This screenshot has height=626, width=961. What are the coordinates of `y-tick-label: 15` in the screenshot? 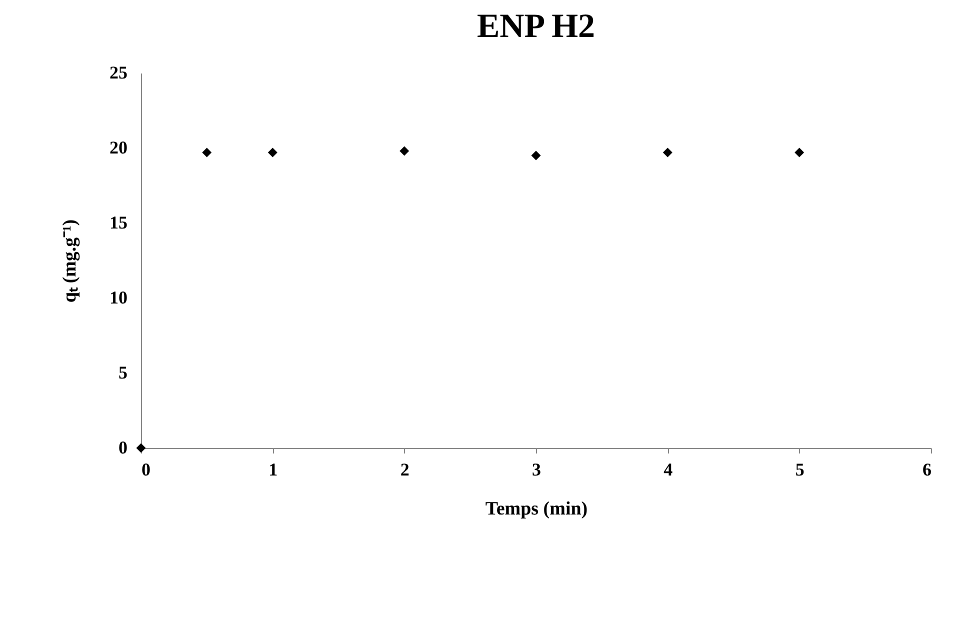 It's located at (119, 222).